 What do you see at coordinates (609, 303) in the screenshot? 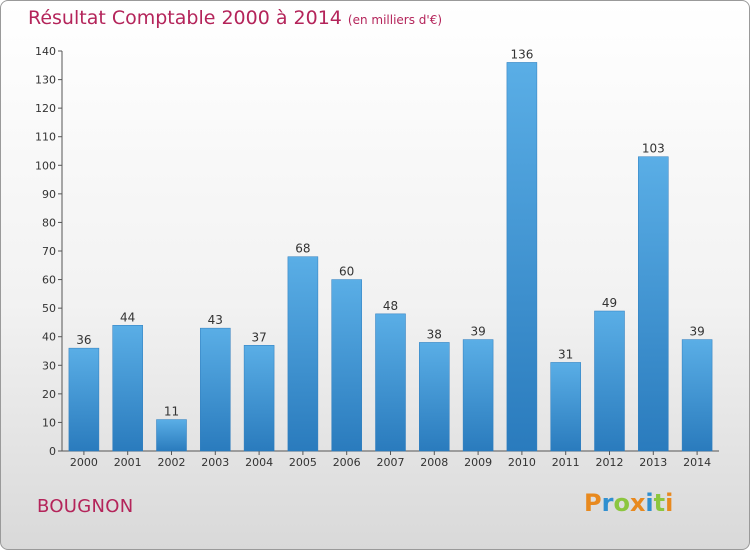
I see `bar-value-label: 49` at bounding box center [609, 303].